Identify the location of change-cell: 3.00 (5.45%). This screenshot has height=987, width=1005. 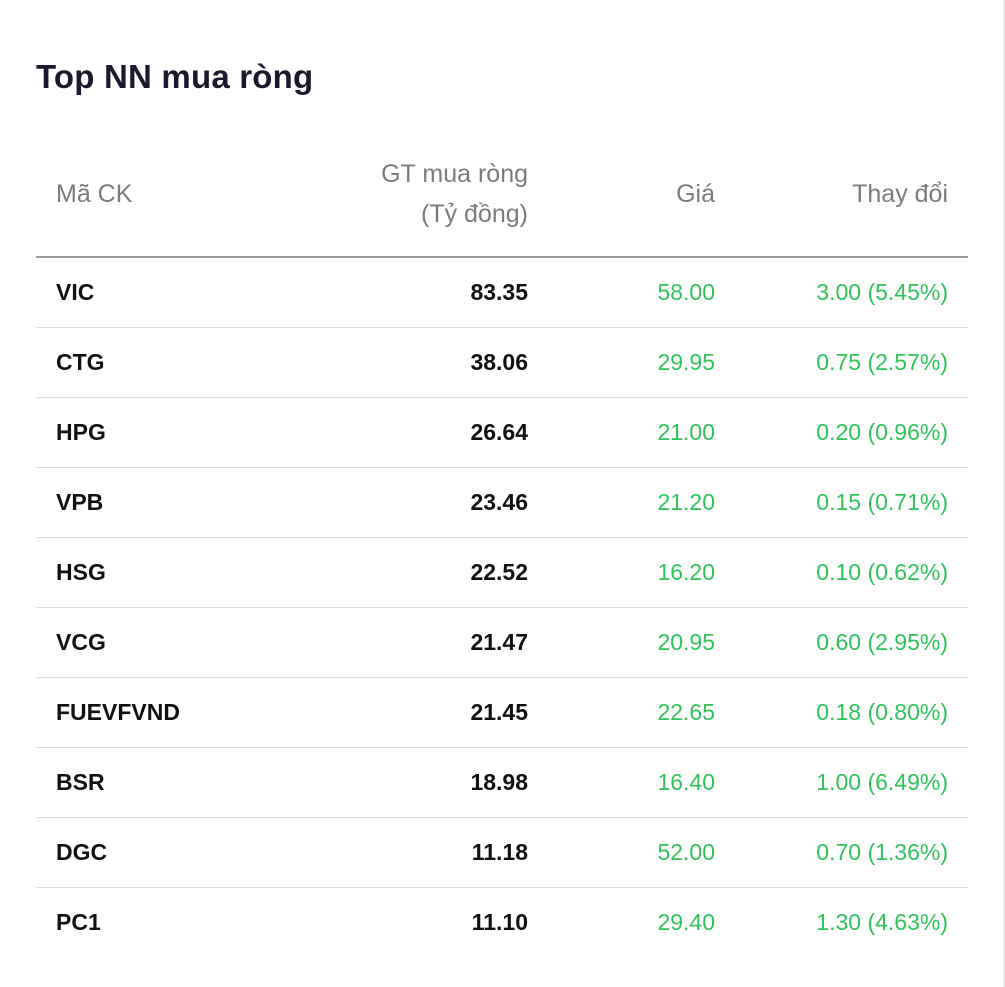
(882, 292).